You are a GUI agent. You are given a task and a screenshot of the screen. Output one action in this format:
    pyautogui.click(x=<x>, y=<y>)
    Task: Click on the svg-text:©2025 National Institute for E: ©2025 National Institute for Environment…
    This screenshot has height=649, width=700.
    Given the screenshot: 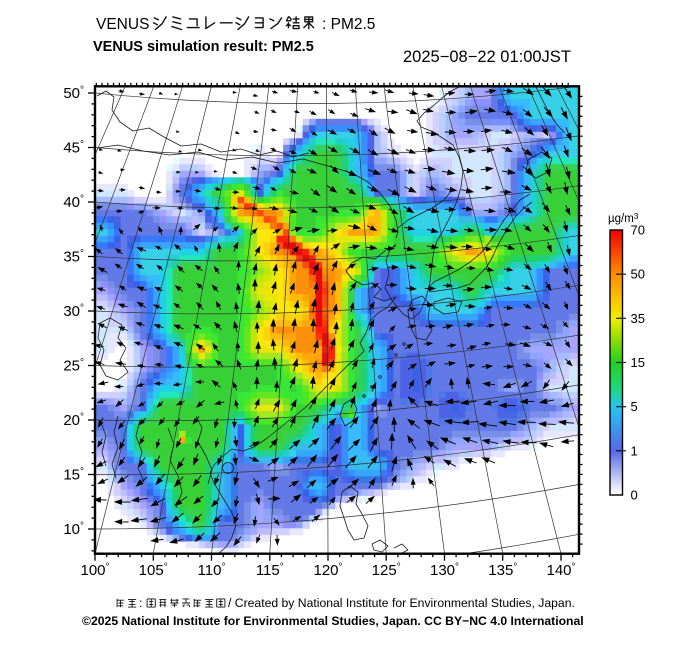 What is the action you would take?
    pyautogui.click(x=333, y=621)
    